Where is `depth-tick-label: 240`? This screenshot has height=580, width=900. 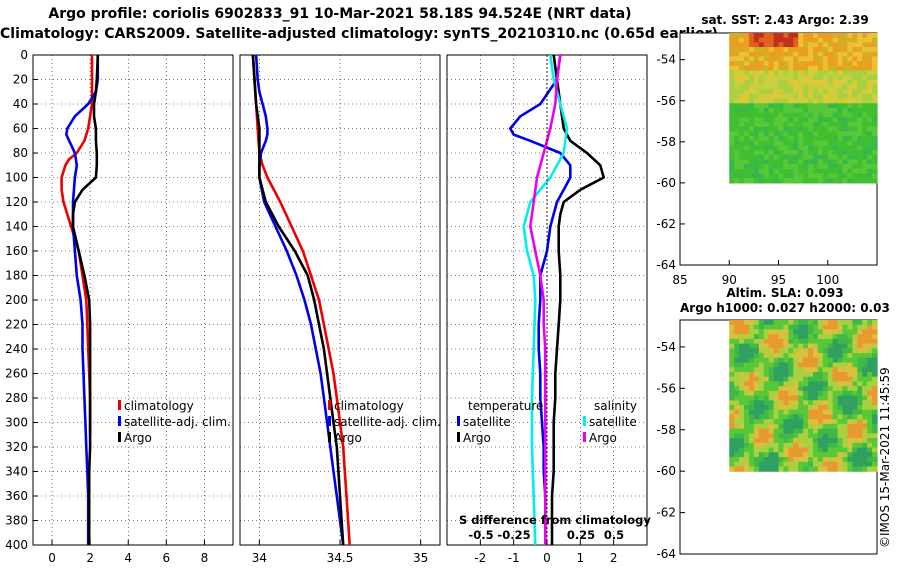 depth-tick-label: 240 is located at coordinates (16, 349).